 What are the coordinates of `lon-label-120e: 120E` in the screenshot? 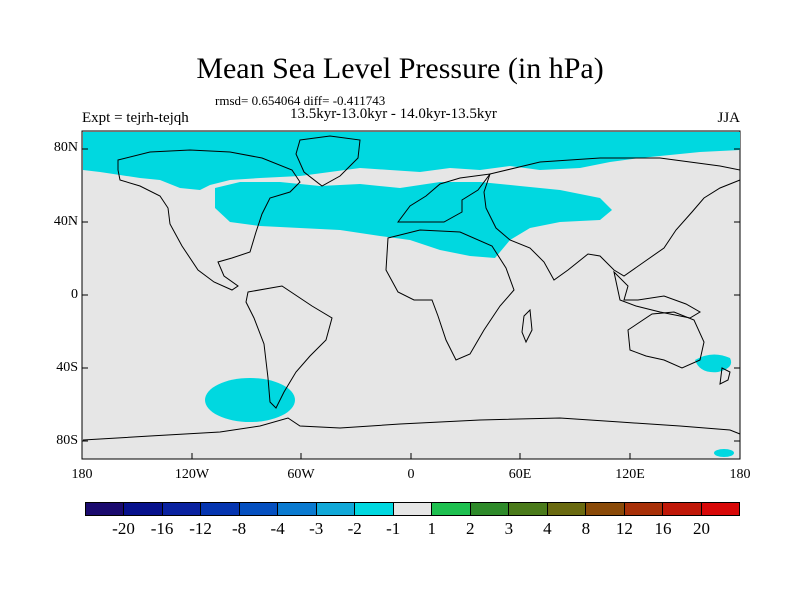 It's located at (630, 474).